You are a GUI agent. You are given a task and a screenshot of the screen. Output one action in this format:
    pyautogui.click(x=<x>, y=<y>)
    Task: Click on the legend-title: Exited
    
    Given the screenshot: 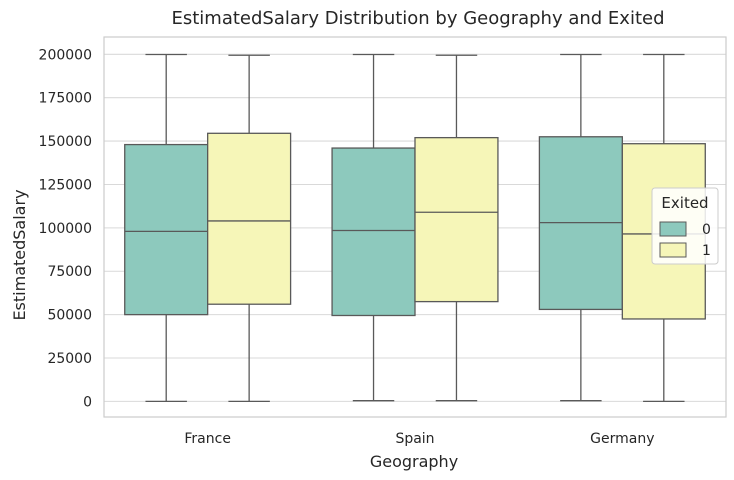 What is the action you would take?
    pyautogui.click(x=684, y=203)
    